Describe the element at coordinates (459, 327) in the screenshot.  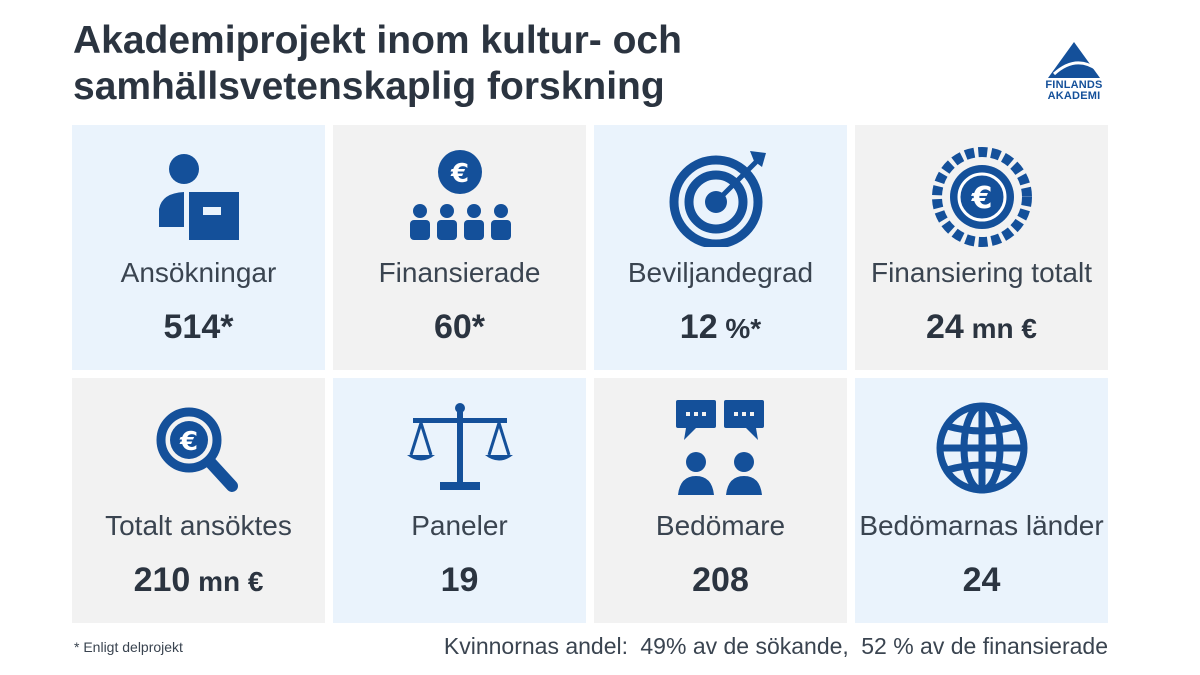
I see `card-value: 60*` at that location.